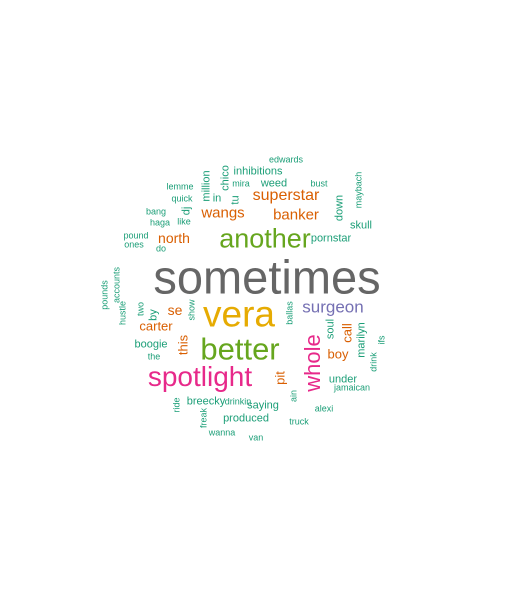 This screenshot has width=507, height=594. Describe the element at coordinates (338, 354) in the screenshot. I see `cloud-word: boy` at that location.